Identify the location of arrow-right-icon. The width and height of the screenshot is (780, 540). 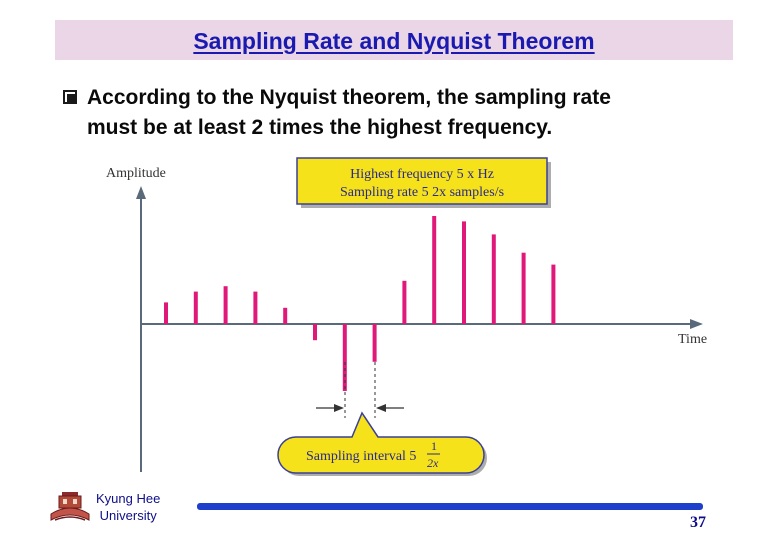
(339, 408).